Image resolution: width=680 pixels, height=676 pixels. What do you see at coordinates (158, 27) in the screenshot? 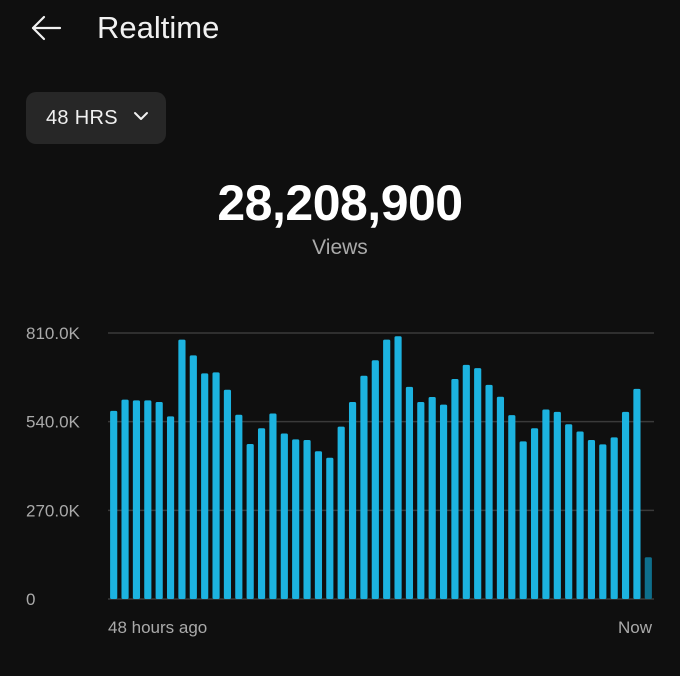
I see `page-title: Realtime` at bounding box center [158, 27].